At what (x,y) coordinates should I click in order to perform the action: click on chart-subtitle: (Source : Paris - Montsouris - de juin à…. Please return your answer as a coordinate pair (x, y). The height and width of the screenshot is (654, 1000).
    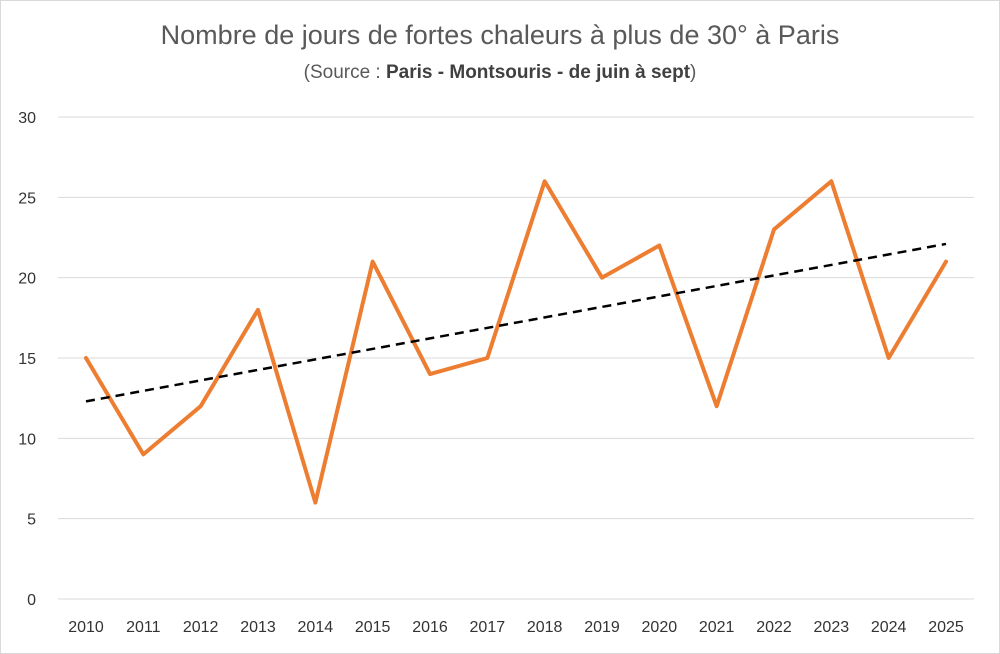
    Looking at the image, I should click on (500, 73).